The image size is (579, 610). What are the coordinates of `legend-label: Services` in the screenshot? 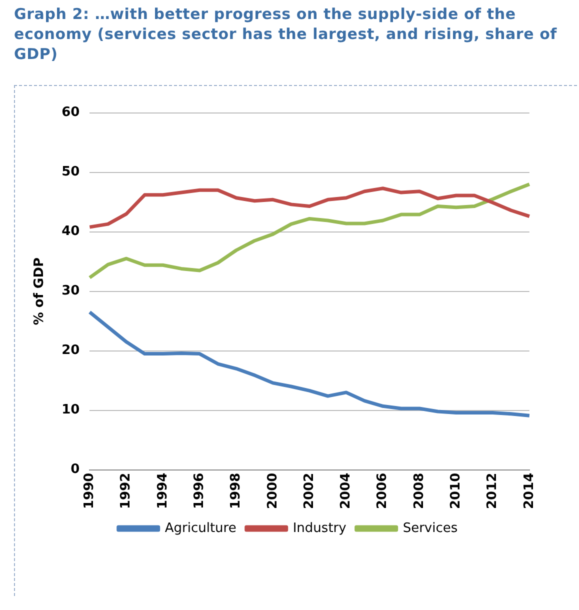 It's located at (430, 528).